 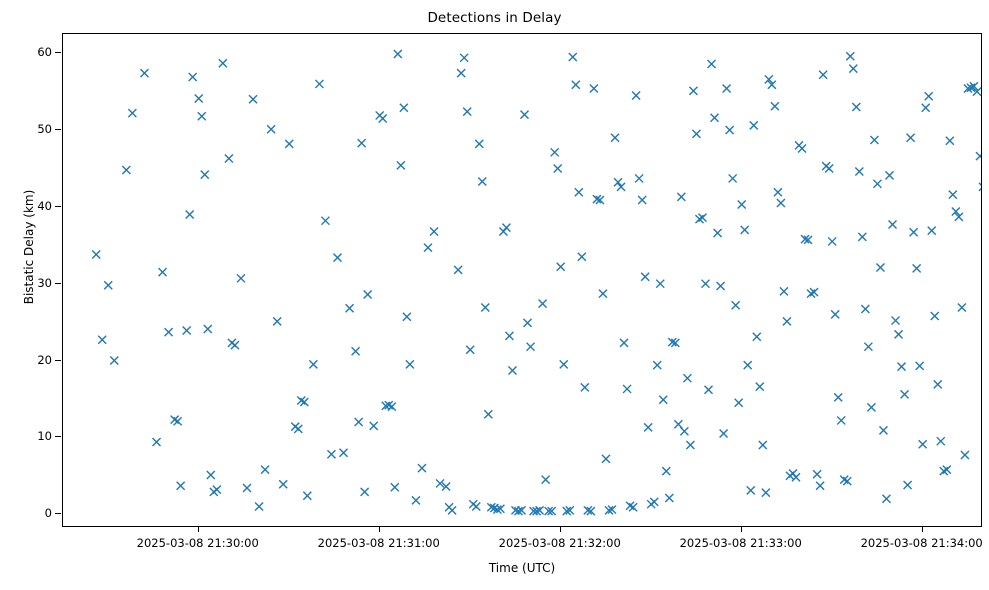 What do you see at coordinates (740, 543) in the screenshot?
I see `x-tick-label: 2025-03-08 21:33:00` at bounding box center [740, 543].